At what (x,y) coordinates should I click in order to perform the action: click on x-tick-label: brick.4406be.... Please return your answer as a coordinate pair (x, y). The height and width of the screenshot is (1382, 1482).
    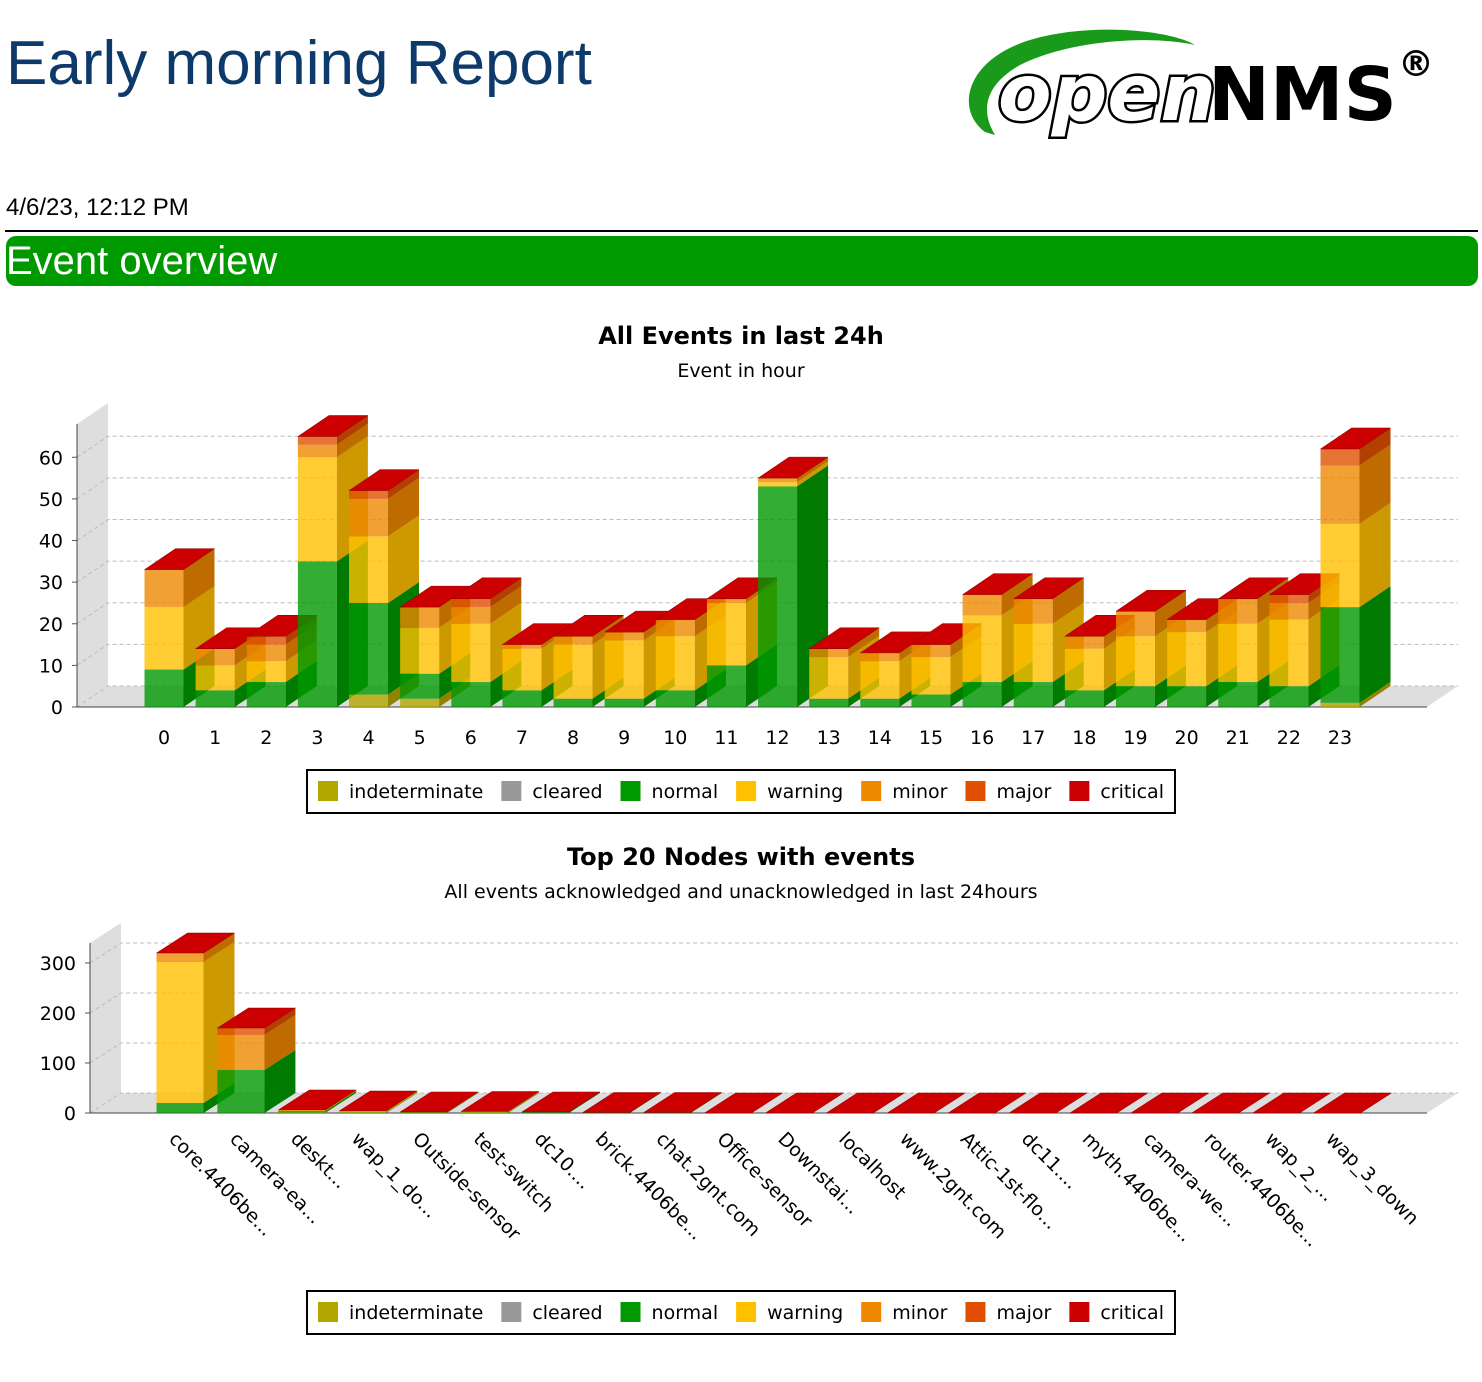
    Looking at the image, I should click on (649, 1186).